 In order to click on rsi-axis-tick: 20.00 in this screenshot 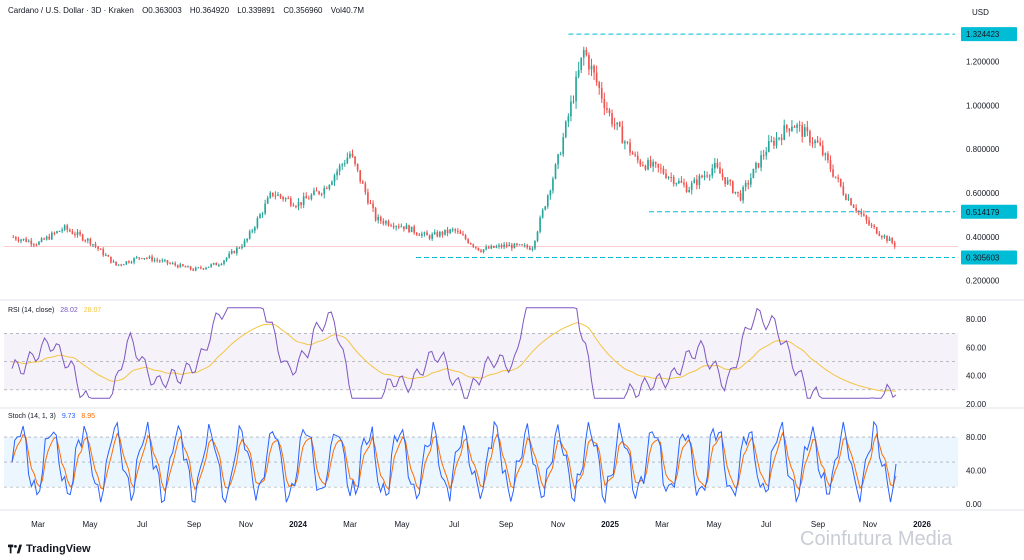, I will do `click(976, 404)`.